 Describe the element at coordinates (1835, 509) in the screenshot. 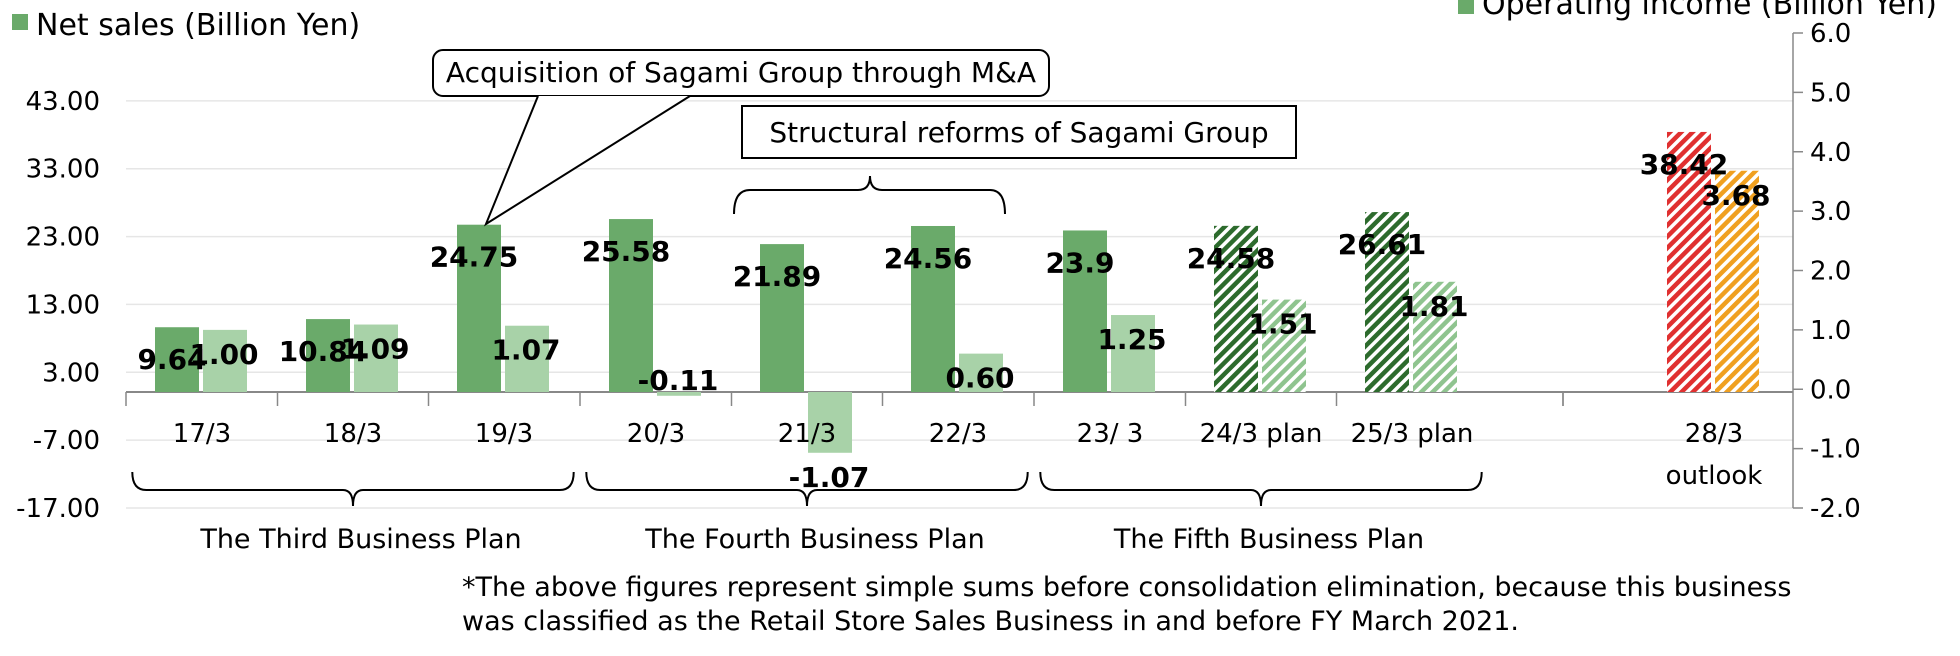

I see `y-right-tick-label: -2.0` at that location.